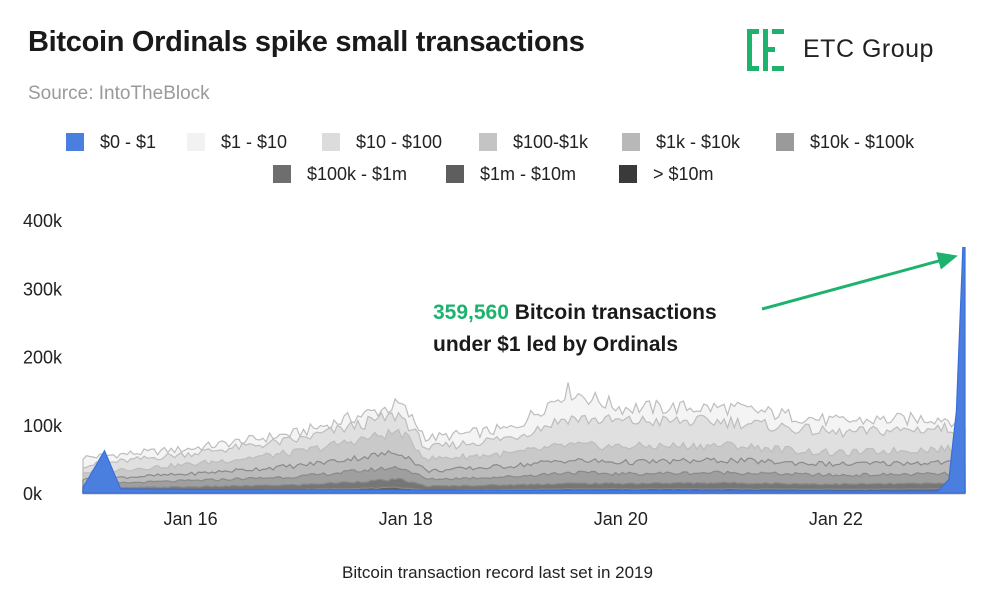 The height and width of the screenshot is (615, 995). What do you see at coordinates (128, 141) in the screenshot?
I see `legend-label: $0 - $1` at bounding box center [128, 141].